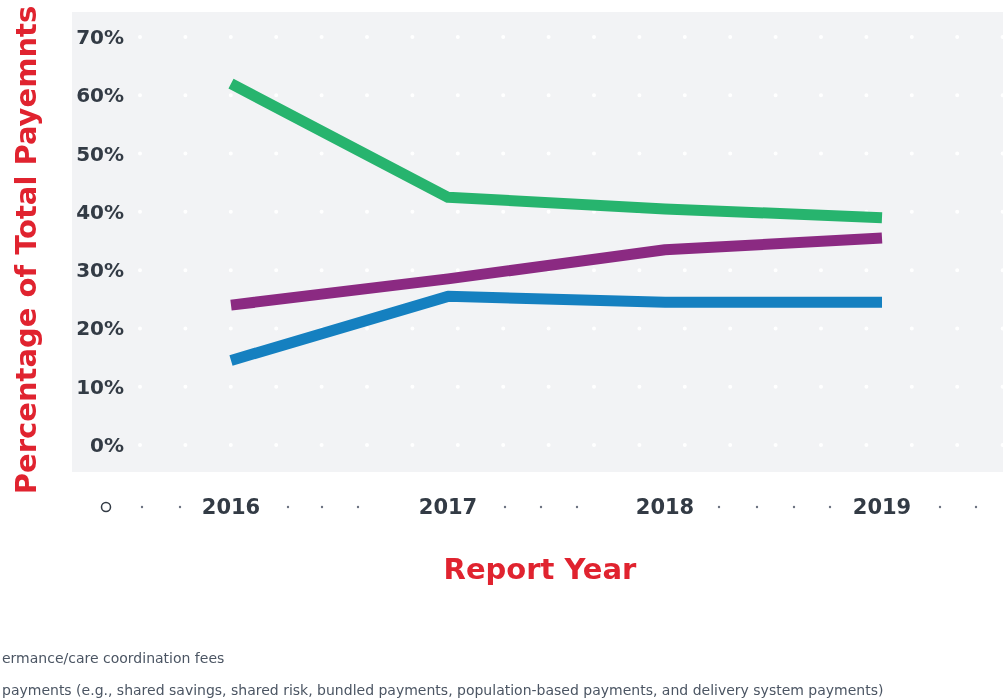 The height and width of the screenshot is (698, 1003). What do you see at coordinates (100, 211) in the screenshot?
I see `y-tick-label: 40%` at bounding box center [100, 211].